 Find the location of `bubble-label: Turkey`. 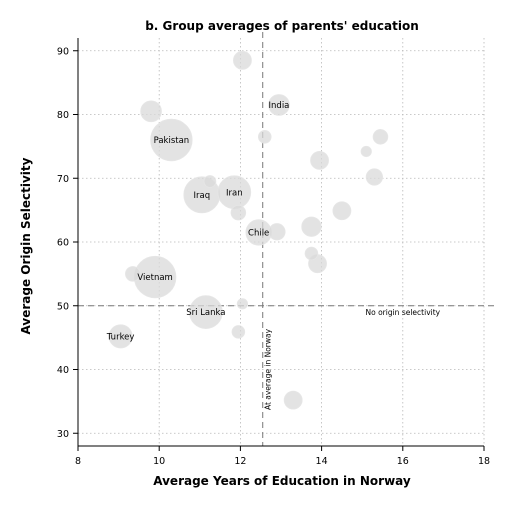

bubble-label: Turkey is located at coordinates (120, 337).